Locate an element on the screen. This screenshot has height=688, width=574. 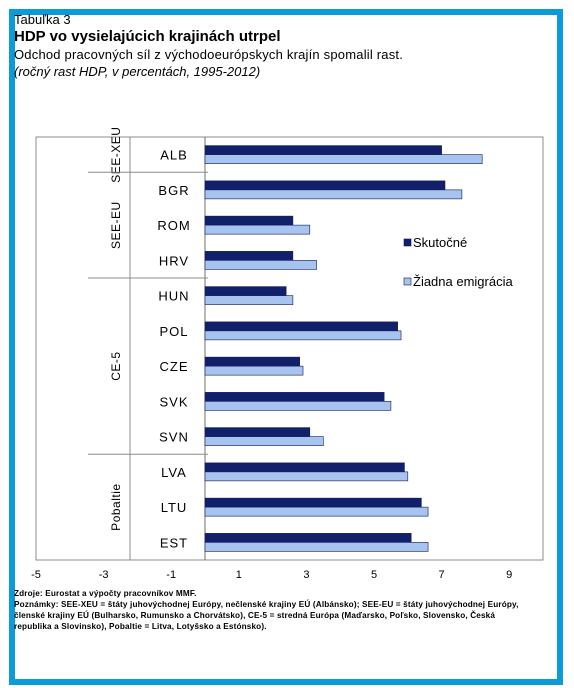
bar-pol-no-emigration is located at coordinates (303, 335).